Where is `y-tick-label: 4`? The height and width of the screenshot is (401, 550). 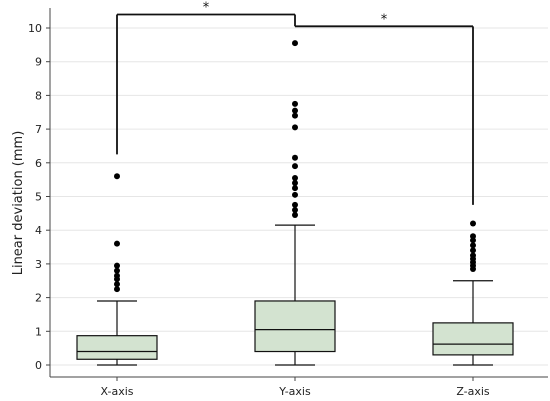
y-tick-label: 4 is located at coordinates (38, 230).